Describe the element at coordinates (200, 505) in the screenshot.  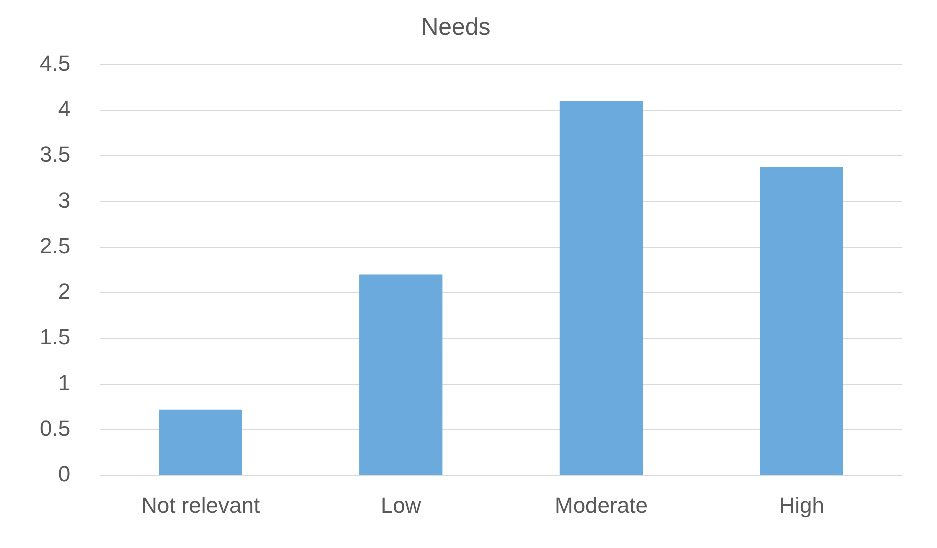
I see `x-tick-label: Not relevant` at that location.